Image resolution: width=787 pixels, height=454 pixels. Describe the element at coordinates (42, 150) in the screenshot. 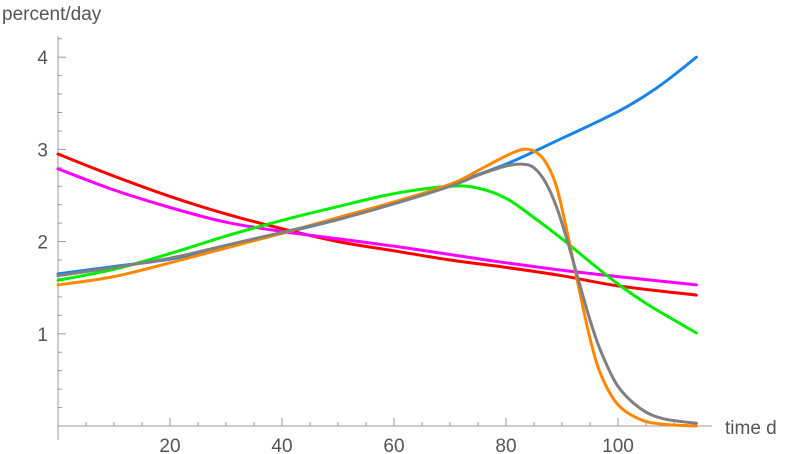

I see `y-tick-label: 3` at that location.